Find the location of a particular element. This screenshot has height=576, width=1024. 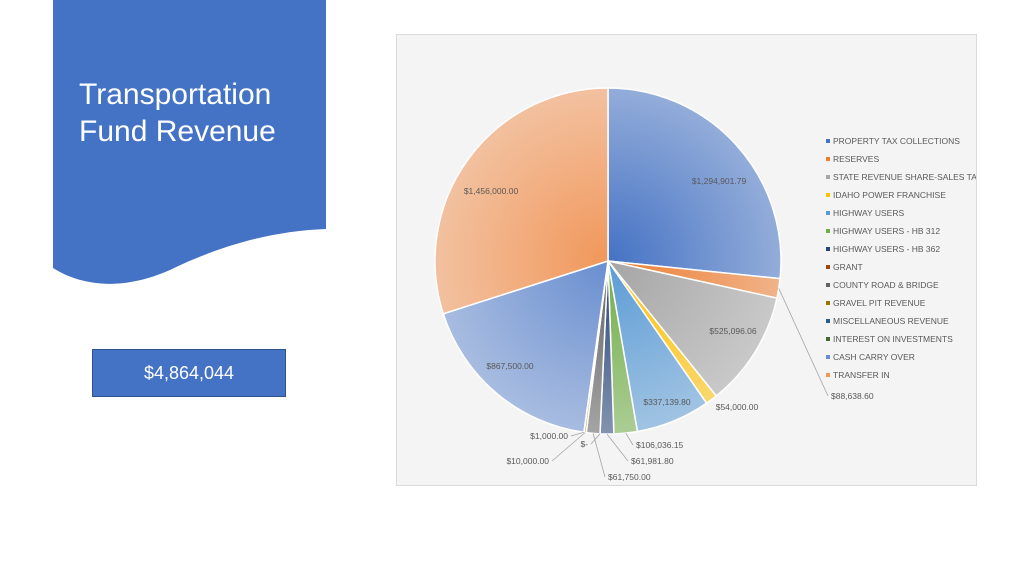

data-label-6: $61,981.80 is located at coordinates (652, 461).